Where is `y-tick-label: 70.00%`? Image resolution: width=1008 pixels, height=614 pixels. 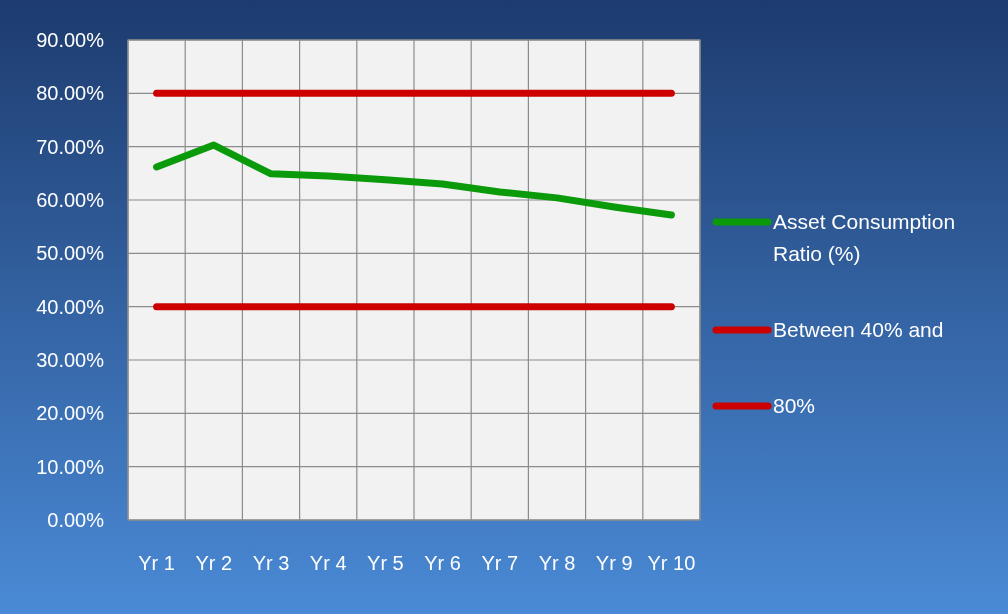 y-tick-label: 70.00% is located at coordinates (70, 146).